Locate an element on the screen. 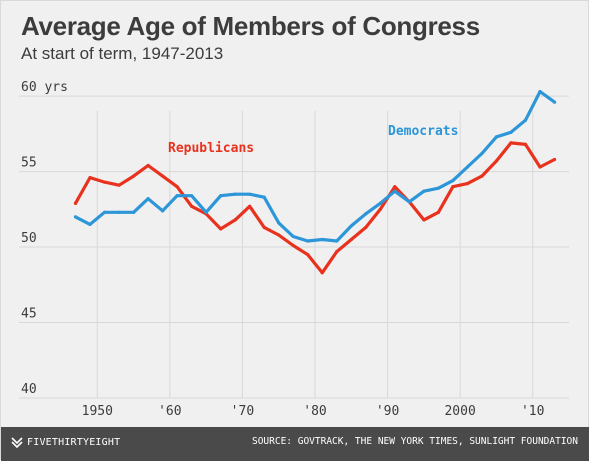 The width and height of the screenshot is (589, 461). x-tick-label: '90 is located at coordinates (387, 411).